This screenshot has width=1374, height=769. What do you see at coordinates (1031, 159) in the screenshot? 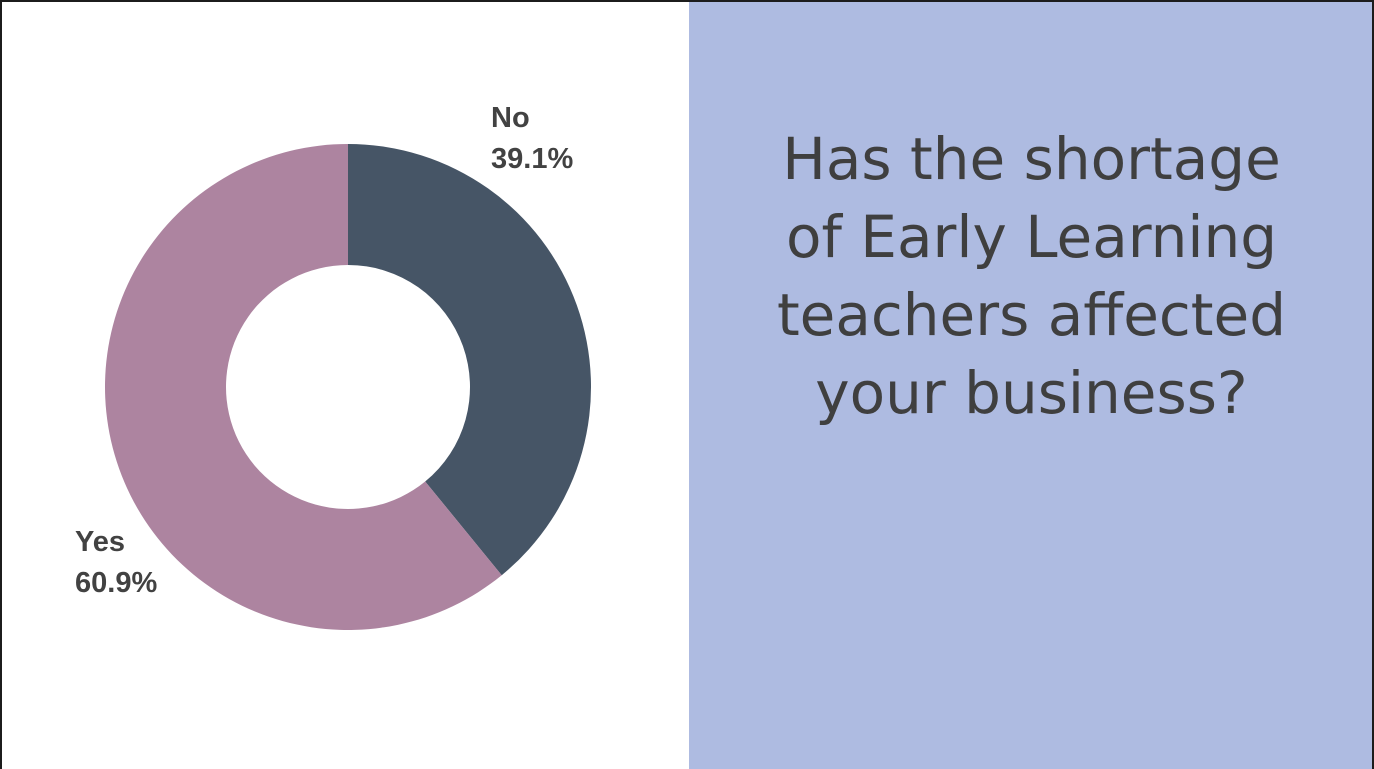
I see `question-line-1: Has the shortage` at bounding box center [1031, 159].